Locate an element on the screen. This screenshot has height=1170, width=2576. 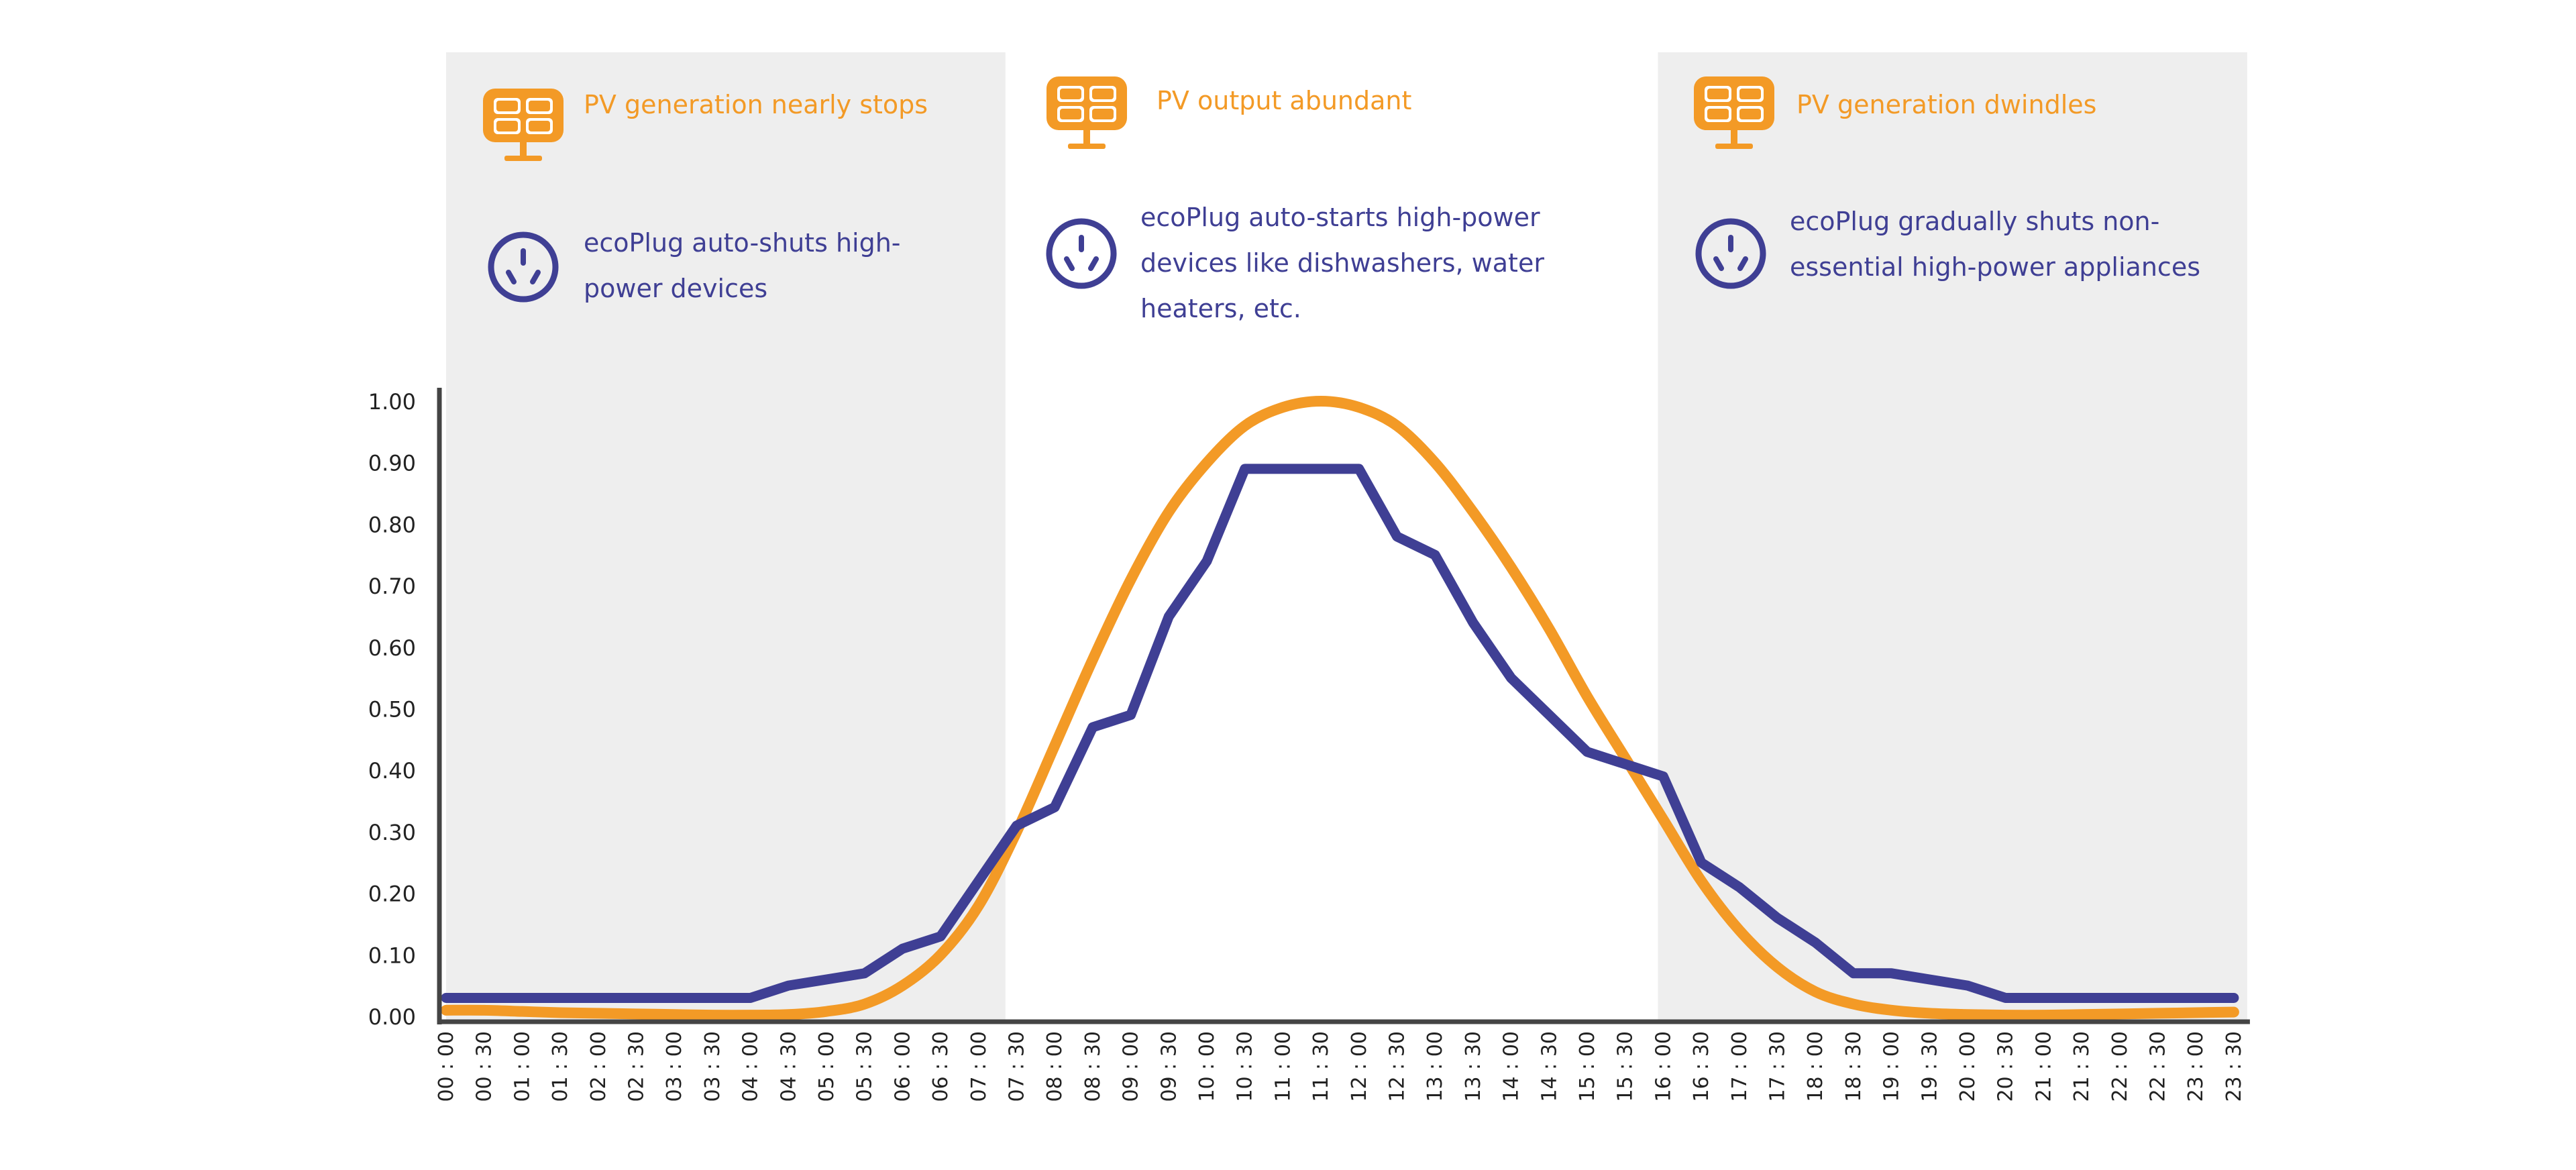
x-tick-label: 03 : 00 is located at coordinates (674, 1066).